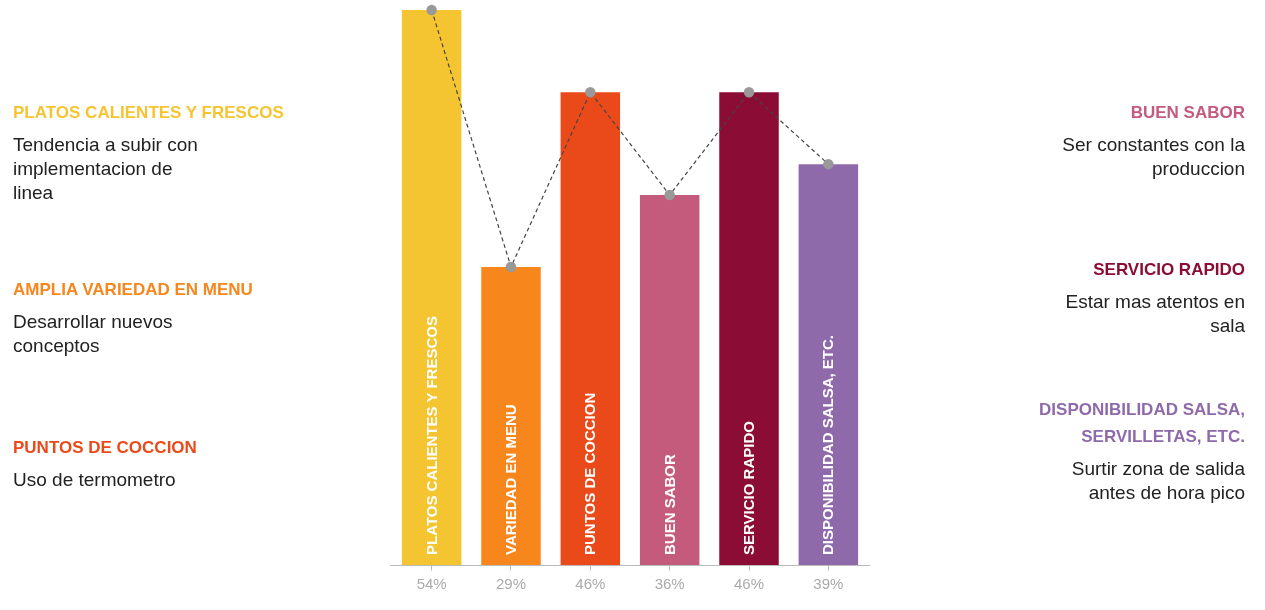  I want to click on x-tick-label: DISPONIBILIDAD SALSA, ETC., so click(828, 444).